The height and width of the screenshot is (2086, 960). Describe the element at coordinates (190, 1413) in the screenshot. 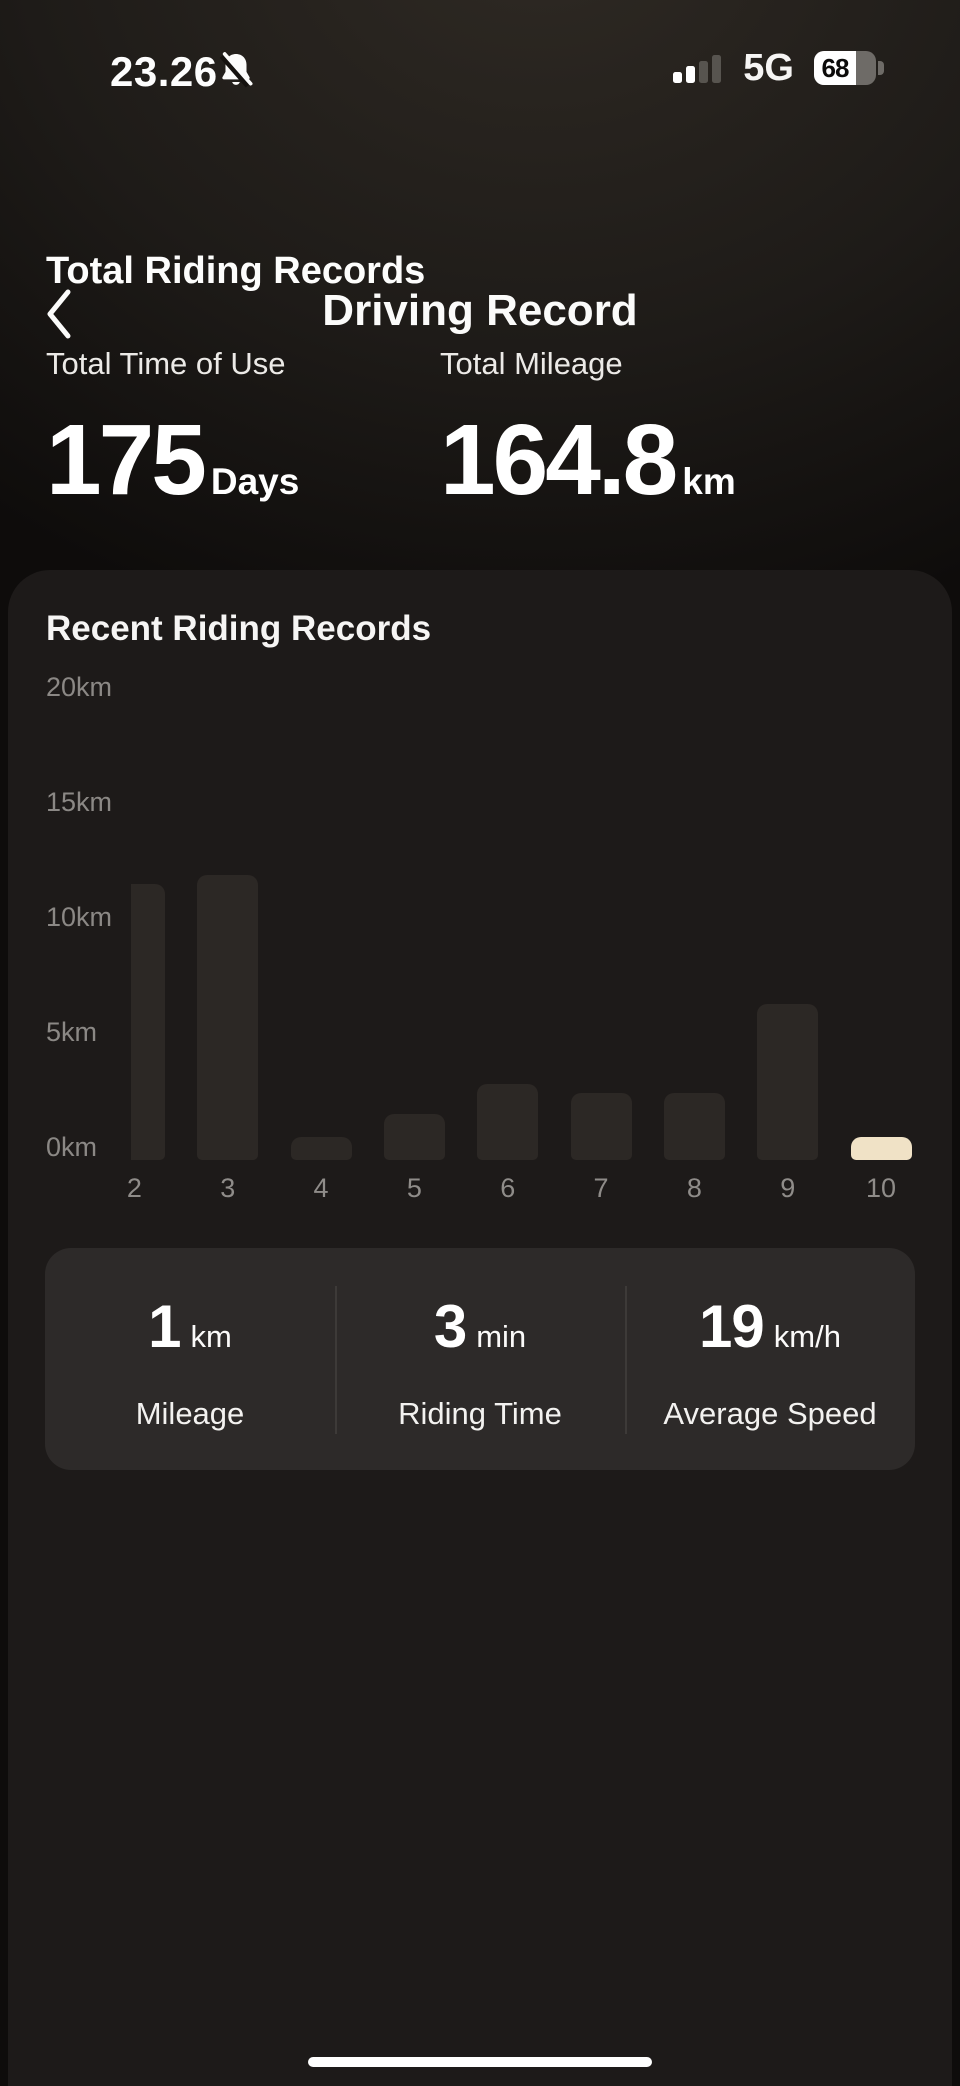

I see `stat-mileage-label: Mileage` at that location.